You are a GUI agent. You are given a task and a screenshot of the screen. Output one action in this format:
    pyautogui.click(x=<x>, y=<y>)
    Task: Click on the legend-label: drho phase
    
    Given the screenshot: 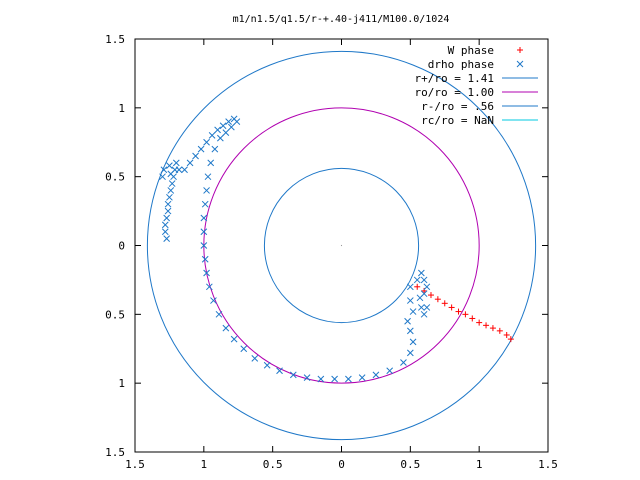 What is the action you would take?
    pyautogui.click(x=461, y=64)
    